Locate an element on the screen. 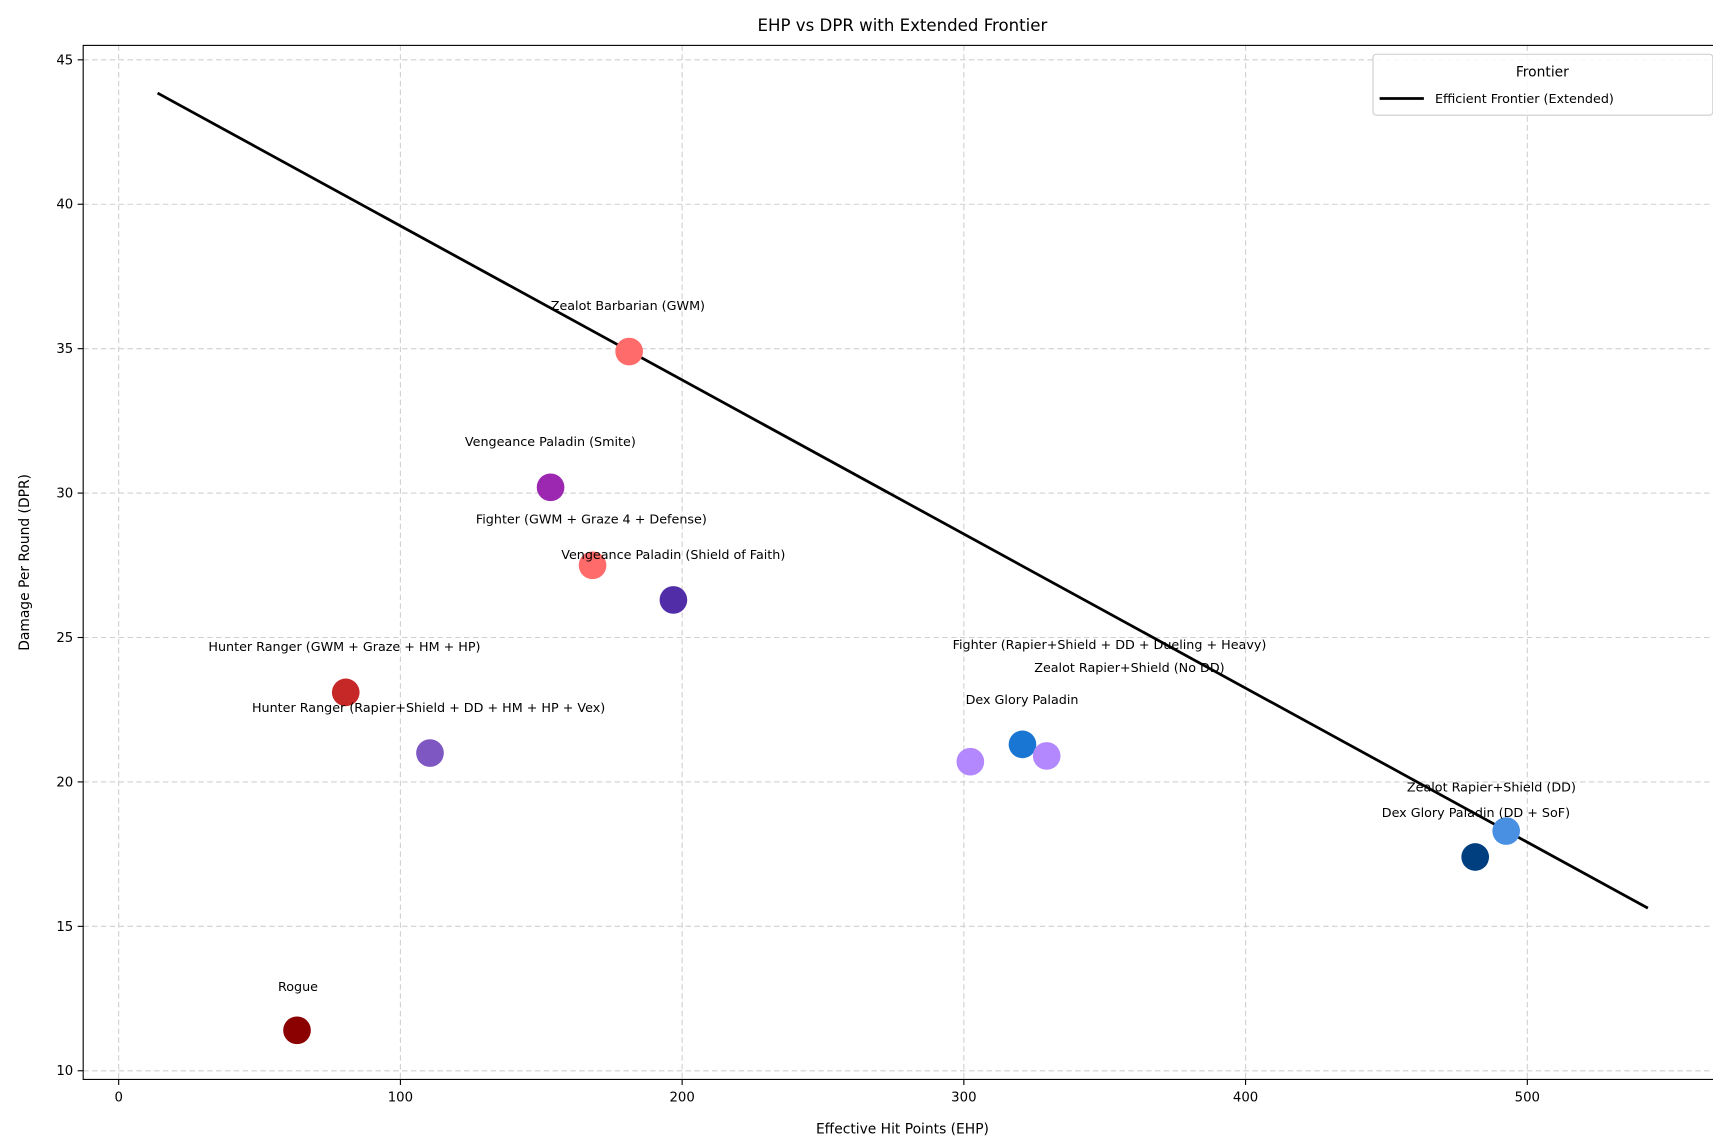 This screenshot has height=1137, width=1713. point-label: Zealot Rapier+Shield (DD) is located at coordinates (1491, 788).